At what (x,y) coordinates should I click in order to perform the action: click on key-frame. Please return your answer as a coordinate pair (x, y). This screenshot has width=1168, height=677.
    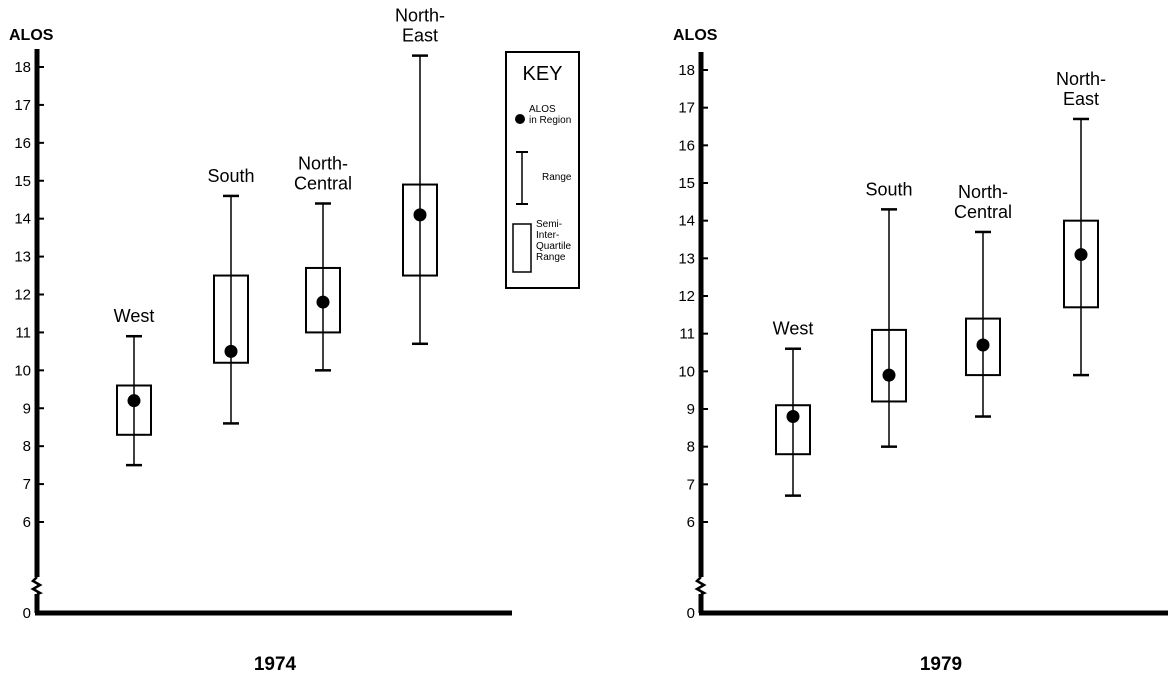
    Looking at the image, I should click on (542, 170).